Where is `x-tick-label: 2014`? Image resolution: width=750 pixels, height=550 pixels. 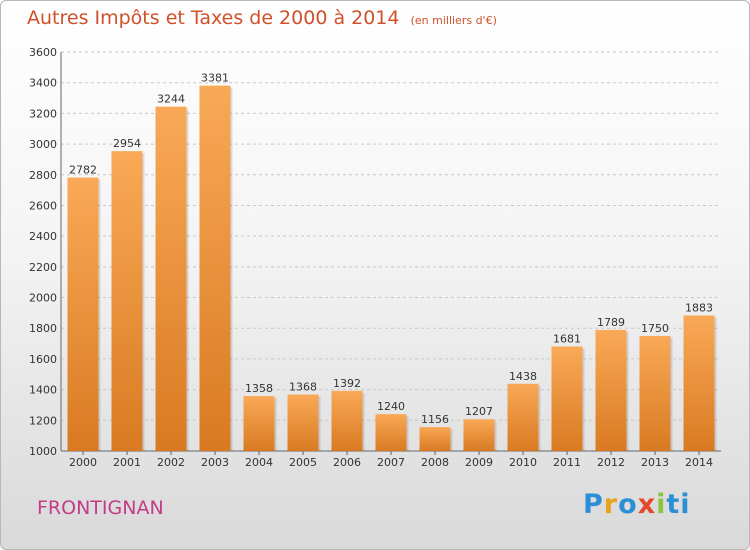 x-tick-label: 2014 is located at coordinates (699, 462).